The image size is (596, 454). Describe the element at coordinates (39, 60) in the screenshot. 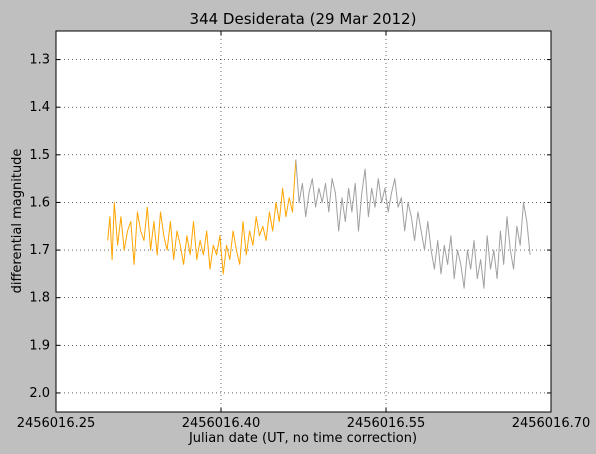

I see `y-tick-label: 1.3` at that location.